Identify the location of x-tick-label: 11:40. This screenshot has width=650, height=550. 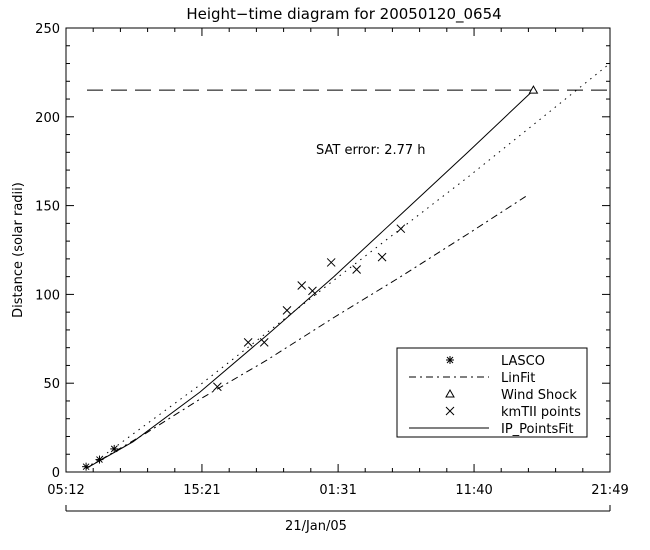
(473, 490).